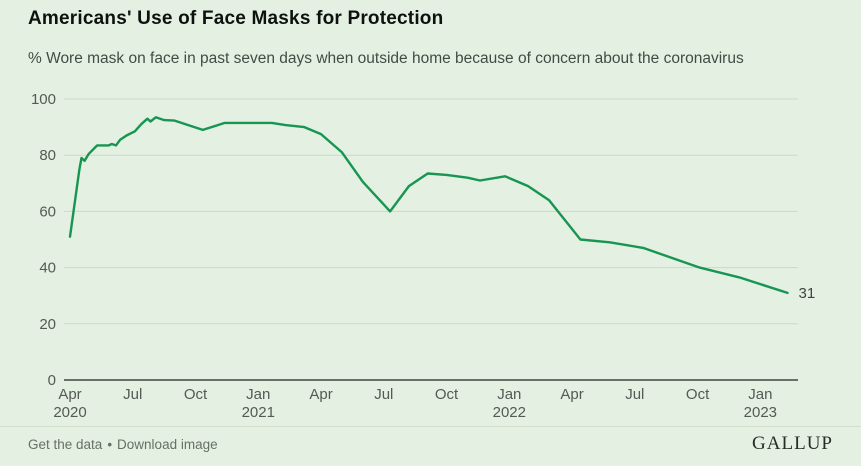 The width and height of the screenshot is (861, 466). I want to click on y-axis-label: 0, so click(52, 380).